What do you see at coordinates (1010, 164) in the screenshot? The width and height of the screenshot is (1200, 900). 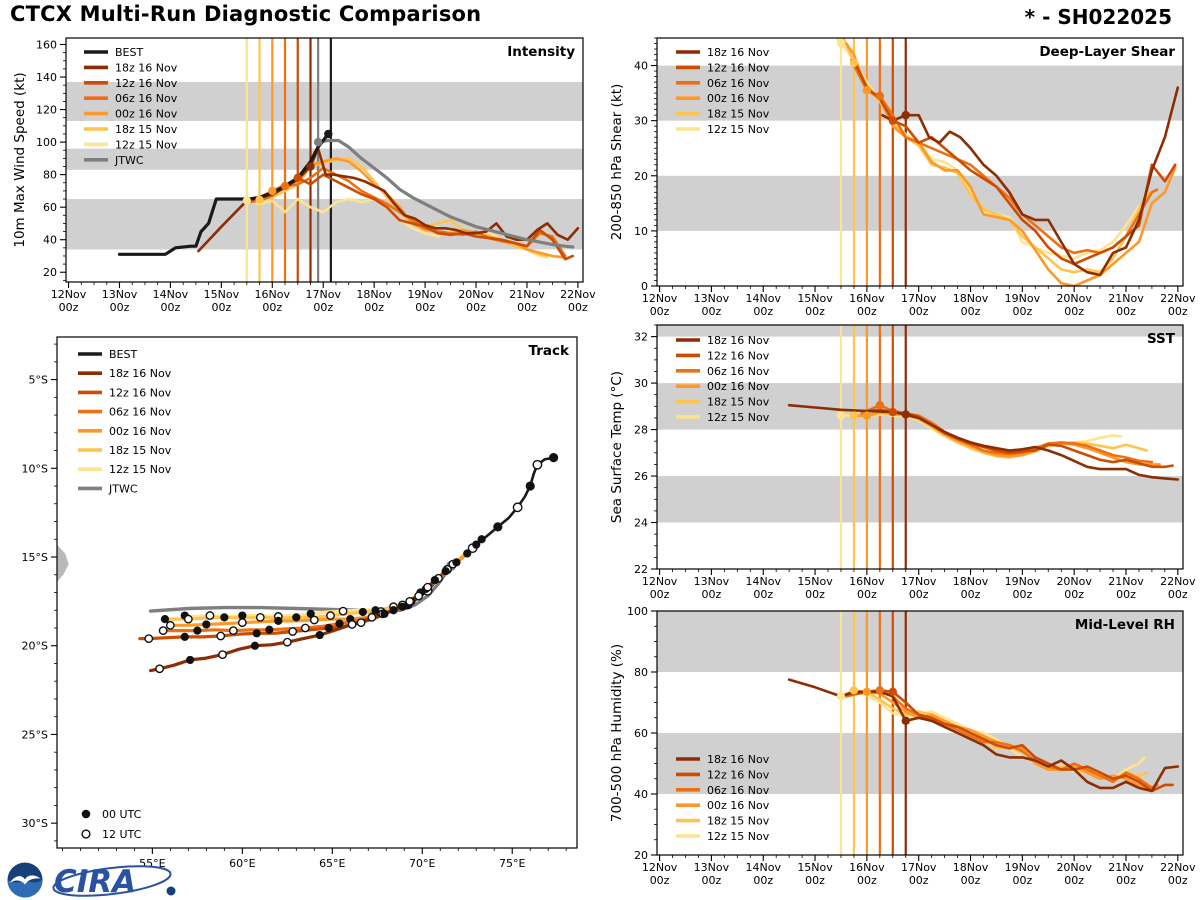 I see `shear-series-r00z16` at bounding box center [1010, 164].